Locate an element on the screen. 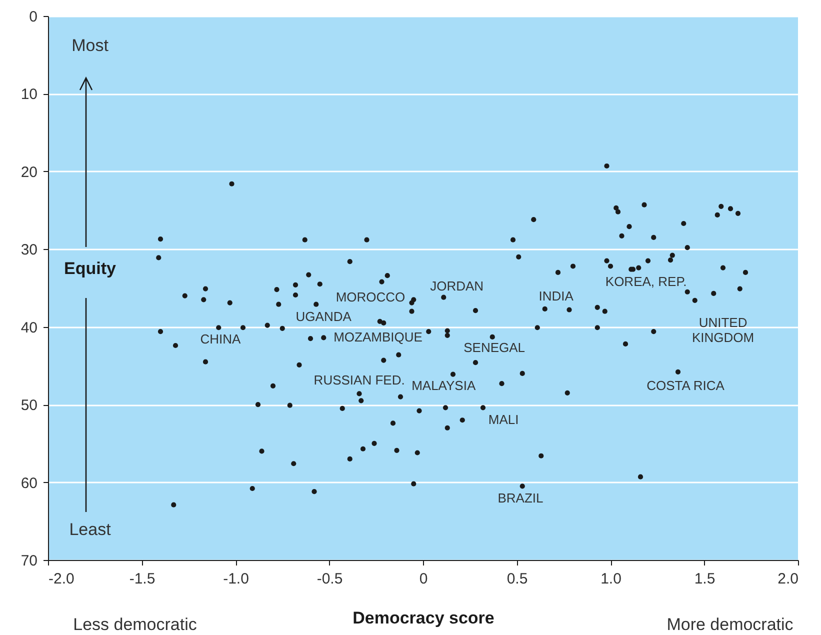 This screenshot has width=821, height=635. annotation: SENEGAL is located at coordinates (495, 347).